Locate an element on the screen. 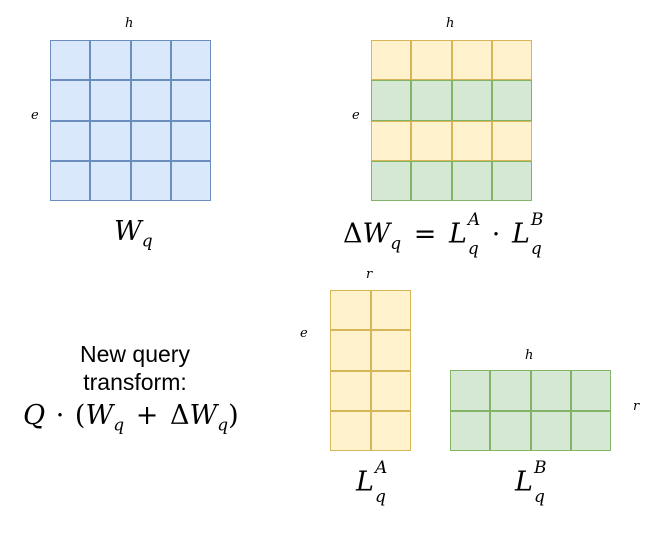 This screenshot has height=533, width=668. delta-w-sub: q is located at coordinates (396, 243).